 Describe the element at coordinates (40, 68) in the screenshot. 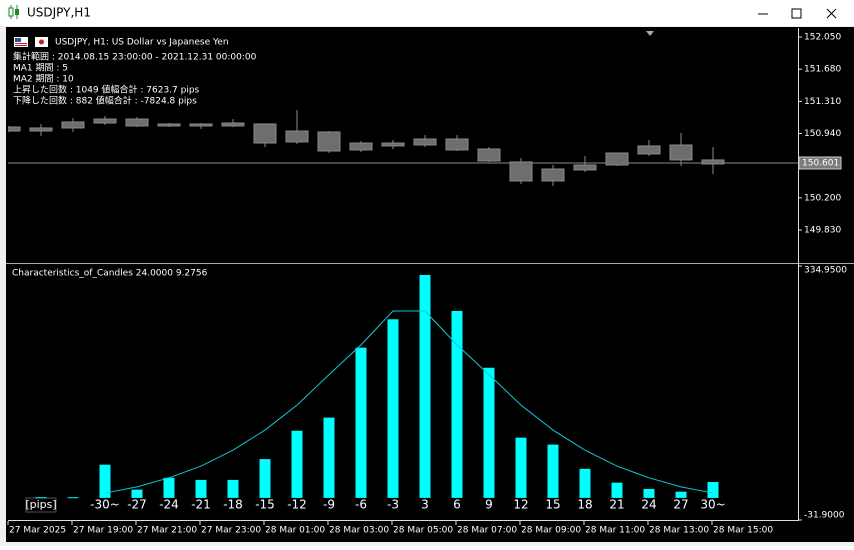

I see `info-line: MA1 期間 : 5` at that location.